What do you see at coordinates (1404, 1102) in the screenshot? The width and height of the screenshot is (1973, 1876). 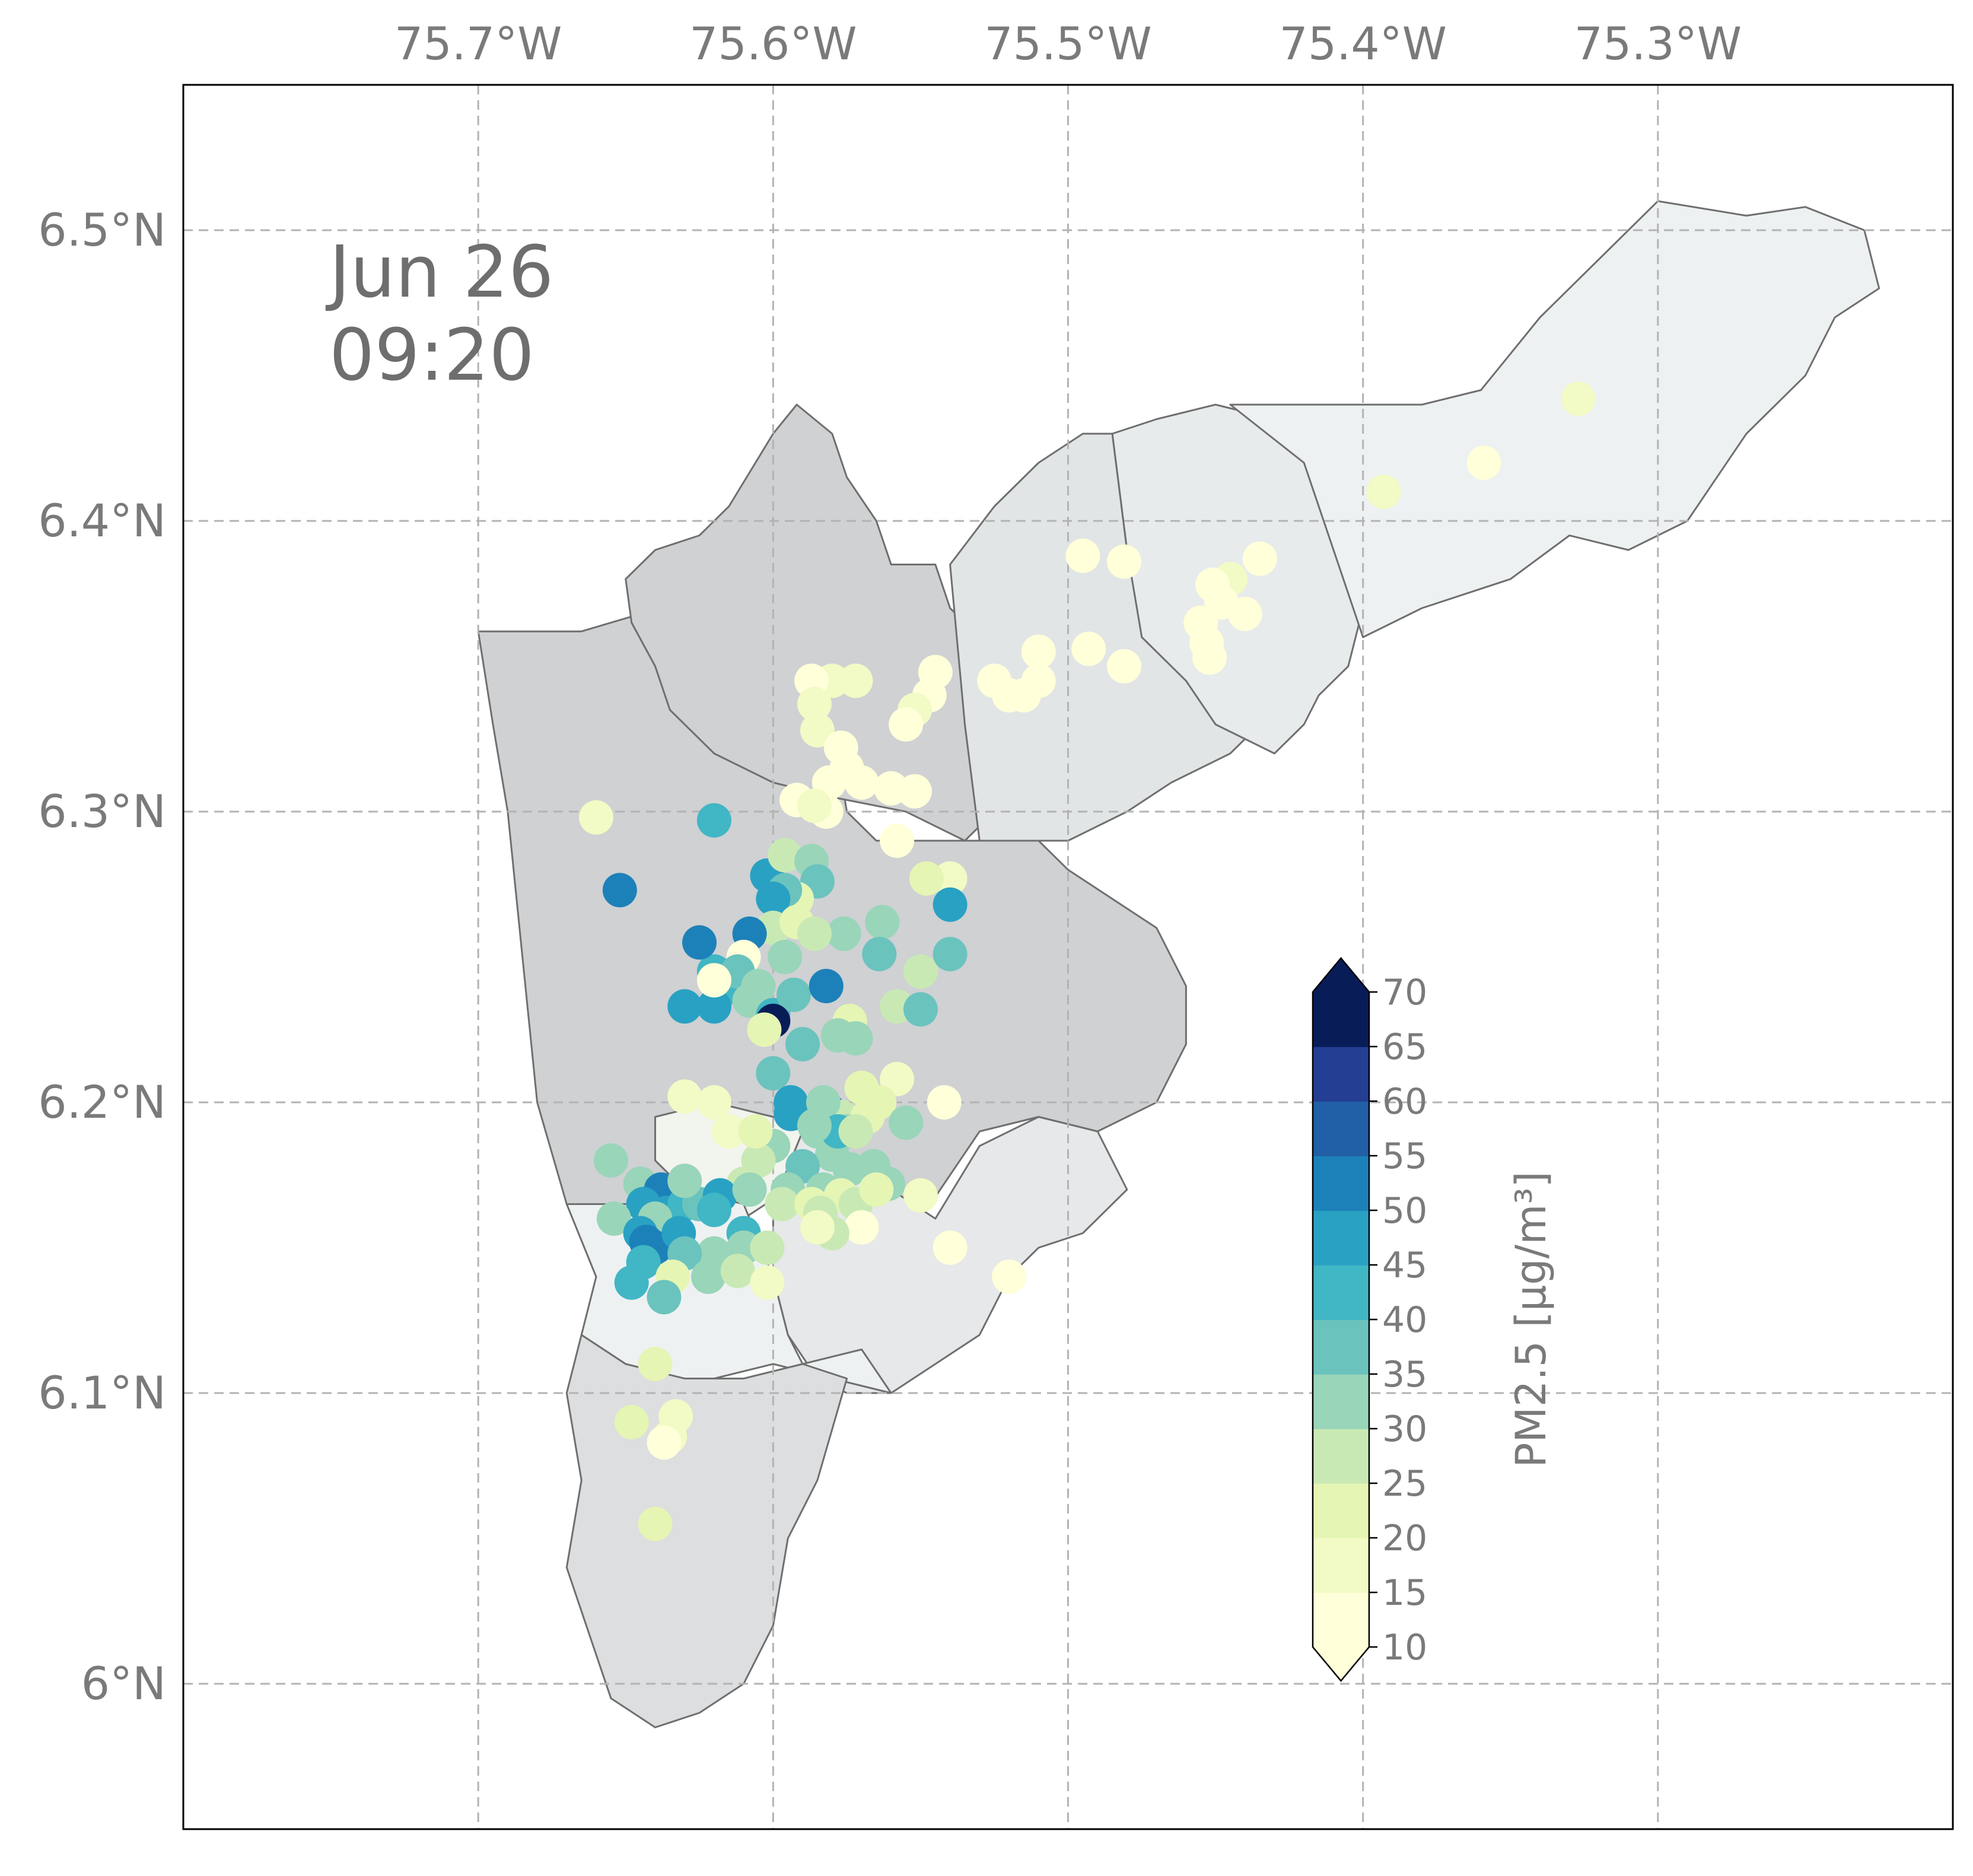 I see `colorbar-tick-label: 60` at bounding box center [1404, 1102].